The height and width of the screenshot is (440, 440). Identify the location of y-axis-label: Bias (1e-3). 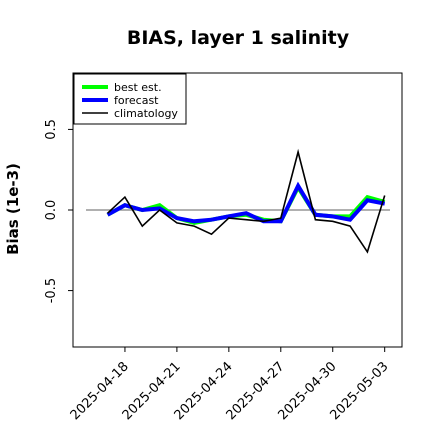
(13, 209).